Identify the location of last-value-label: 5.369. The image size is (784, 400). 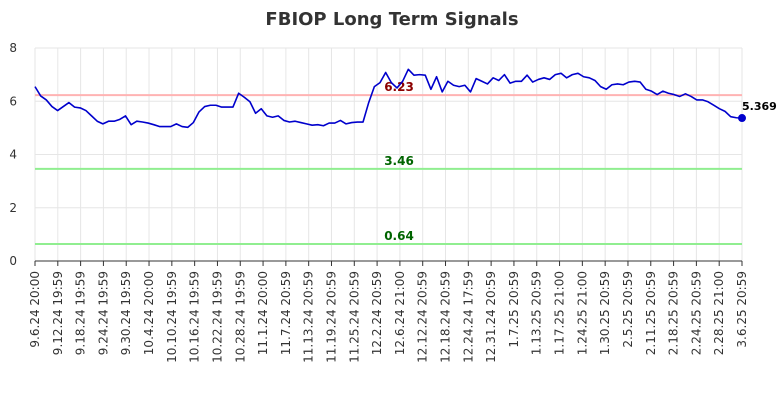
(759, 106).